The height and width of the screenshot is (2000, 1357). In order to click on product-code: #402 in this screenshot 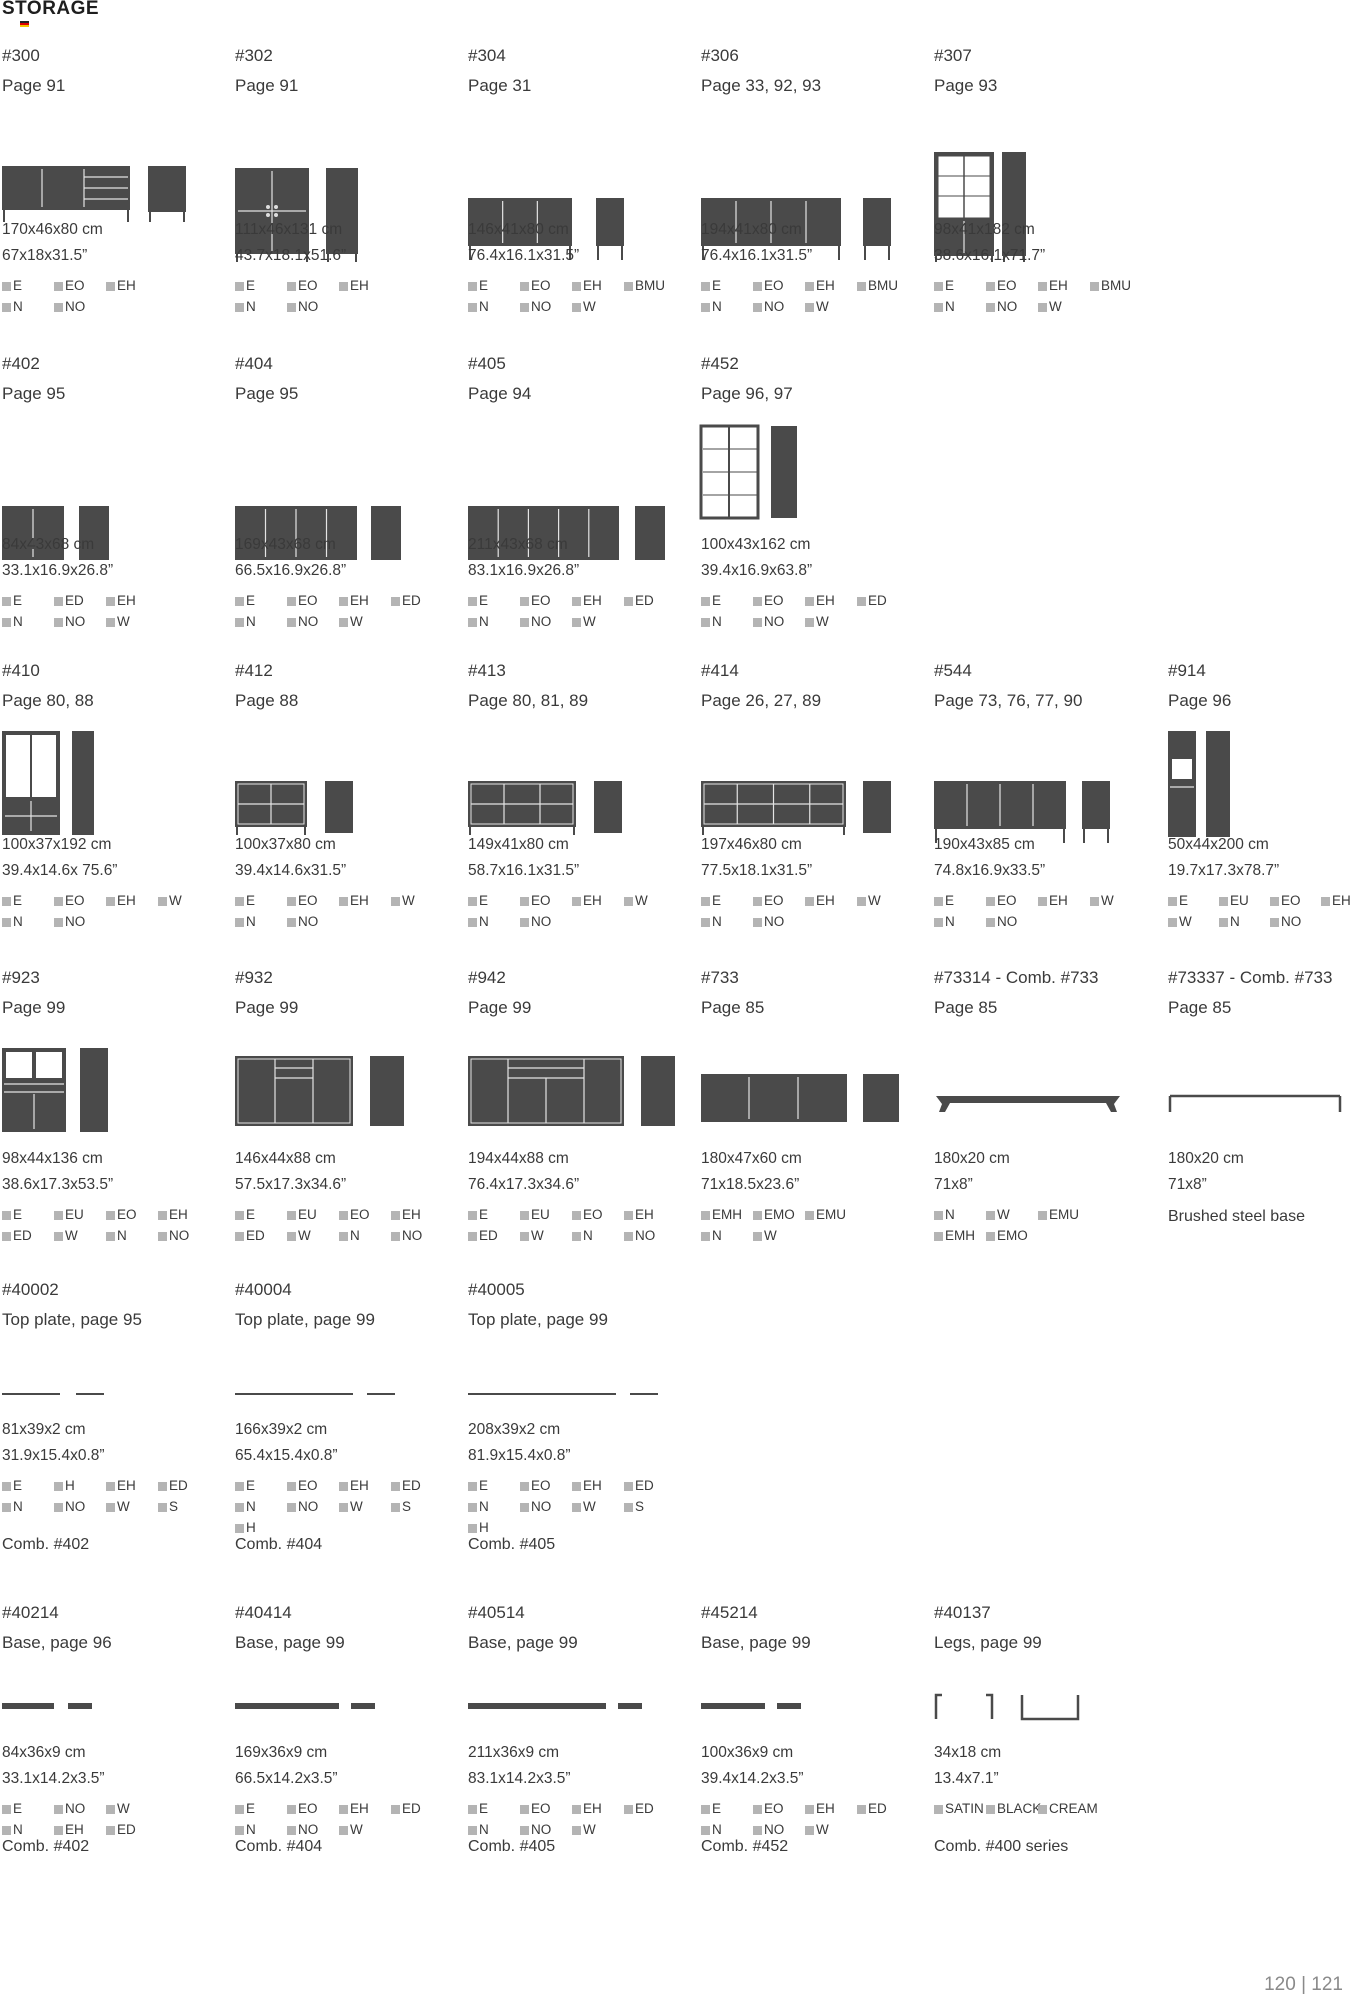, I will do `click(21, 363)`.